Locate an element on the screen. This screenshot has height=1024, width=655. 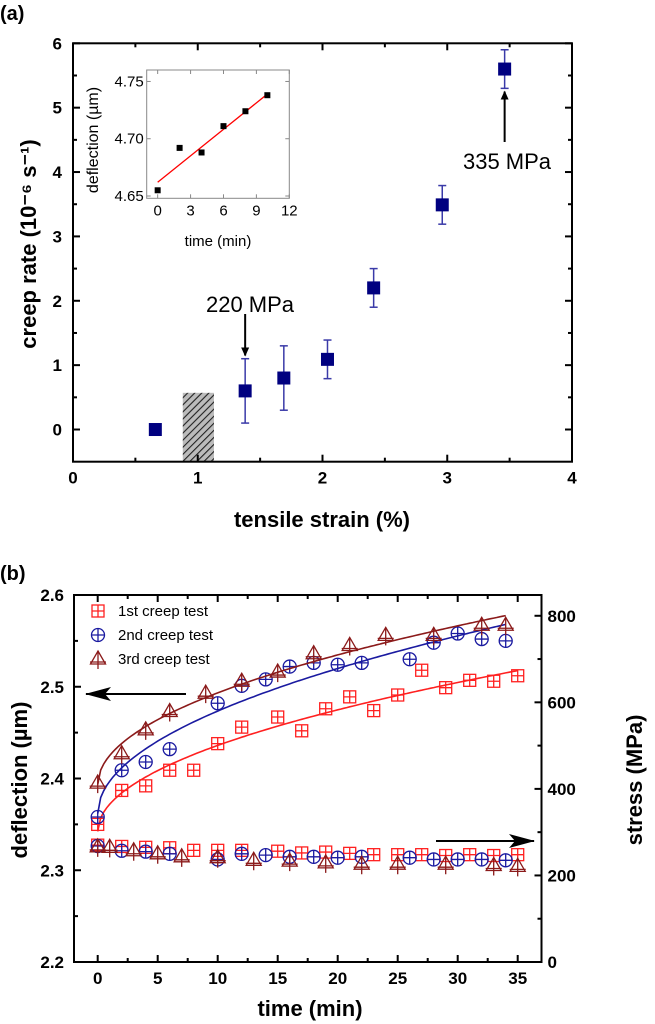
panel-b-label: (b) is located at coordinates (13, 574).